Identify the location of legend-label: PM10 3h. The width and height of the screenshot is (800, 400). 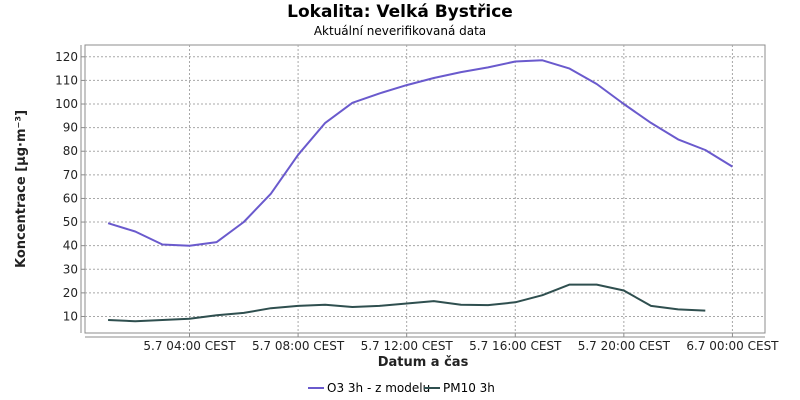
(469, 388).